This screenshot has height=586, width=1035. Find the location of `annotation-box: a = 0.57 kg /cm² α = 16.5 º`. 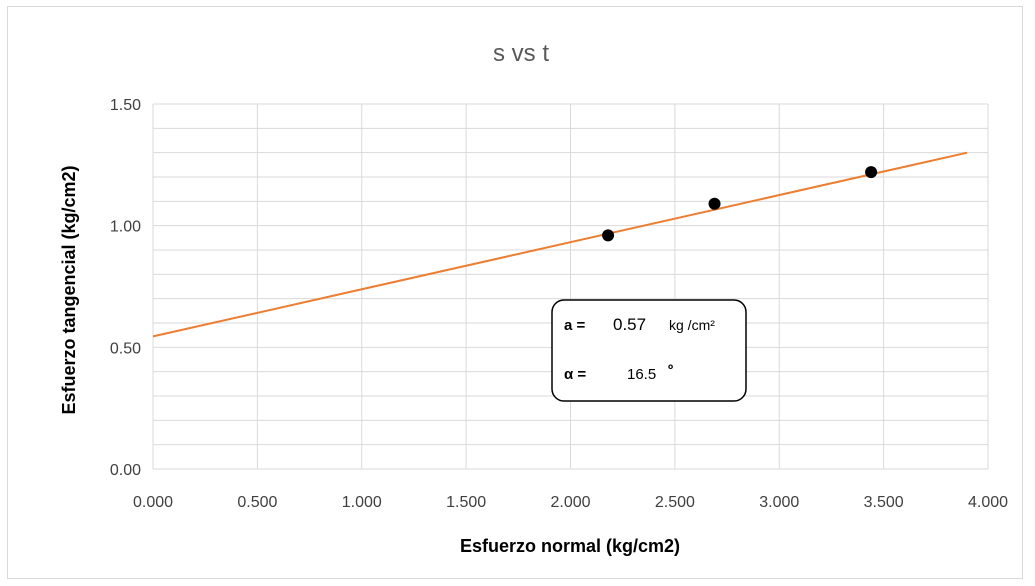

annotation-box: a = 0.57 kg /cm² α = 16.5 º is located at coordinates (649, 350).